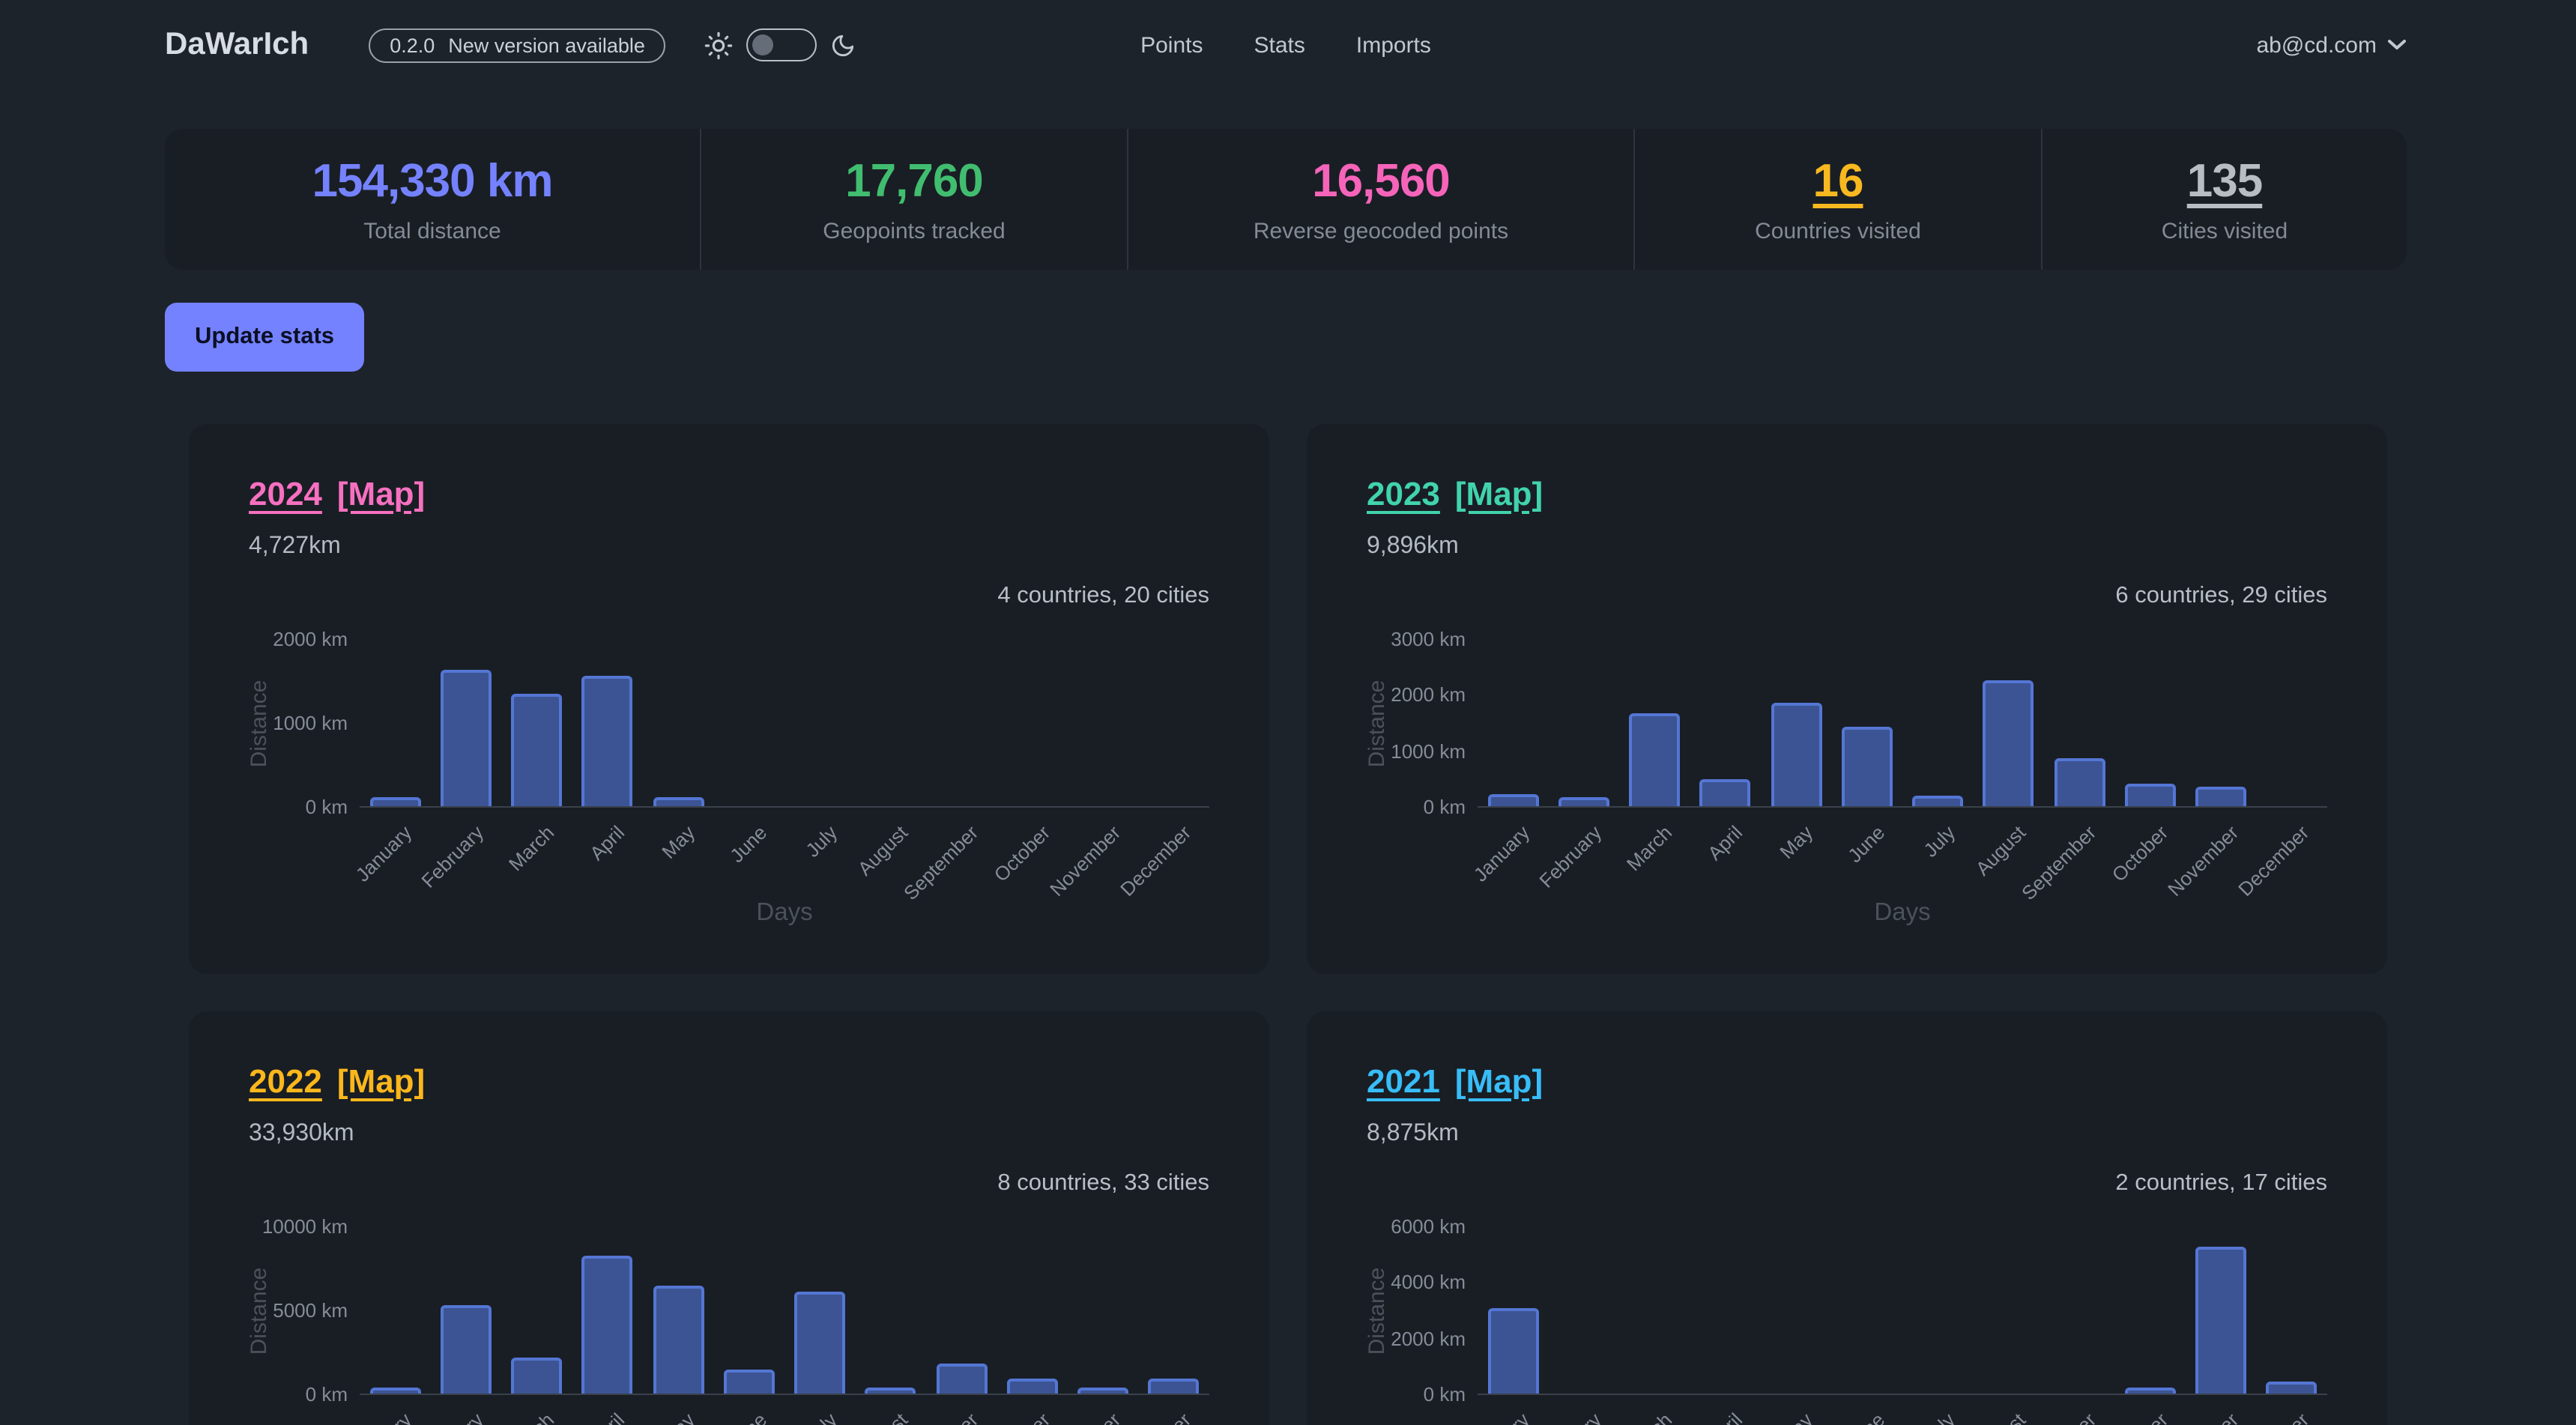  What do you see at coordinates (285, 1081) in the screenshot?
I see `year-link: 2022` at bounding box center [285, 1081].